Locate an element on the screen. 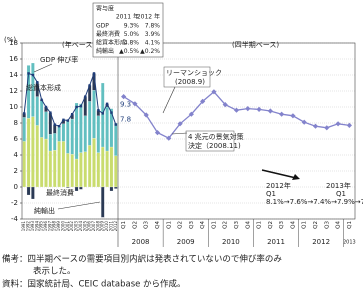 The width and height of the screenshot is (363, 296). annotation: 8.1%→7.6%→7.4%→7.9%→7.7% is located at coordinates (314, 202).